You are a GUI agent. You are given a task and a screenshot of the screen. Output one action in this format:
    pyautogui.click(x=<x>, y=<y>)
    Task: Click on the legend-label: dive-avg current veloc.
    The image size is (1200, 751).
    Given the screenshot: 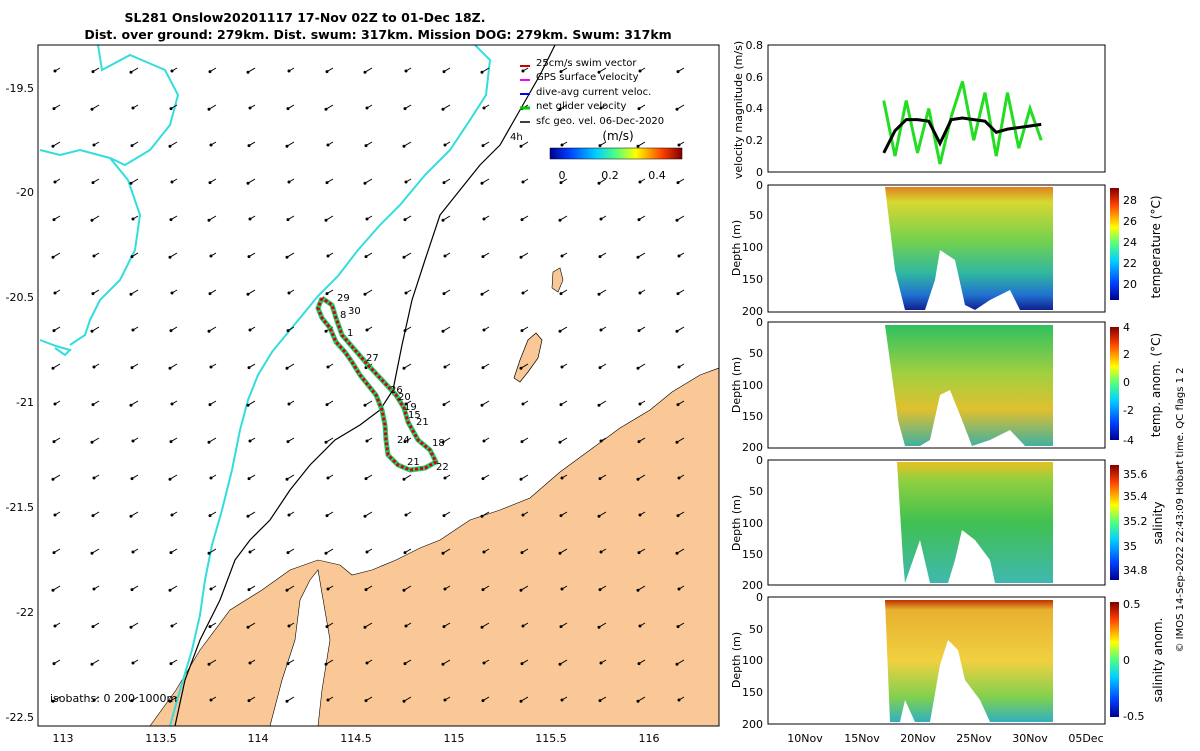 What is the action you would take?
    pyautogui.click(x=593, y=92)
    